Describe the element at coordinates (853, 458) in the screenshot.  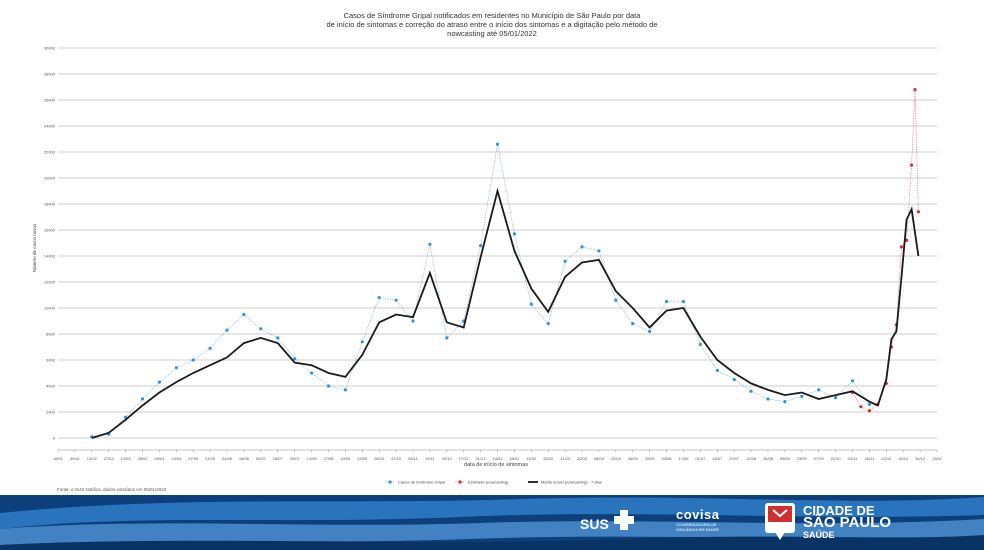
I see `x-tick-label: 04/11` at that location.